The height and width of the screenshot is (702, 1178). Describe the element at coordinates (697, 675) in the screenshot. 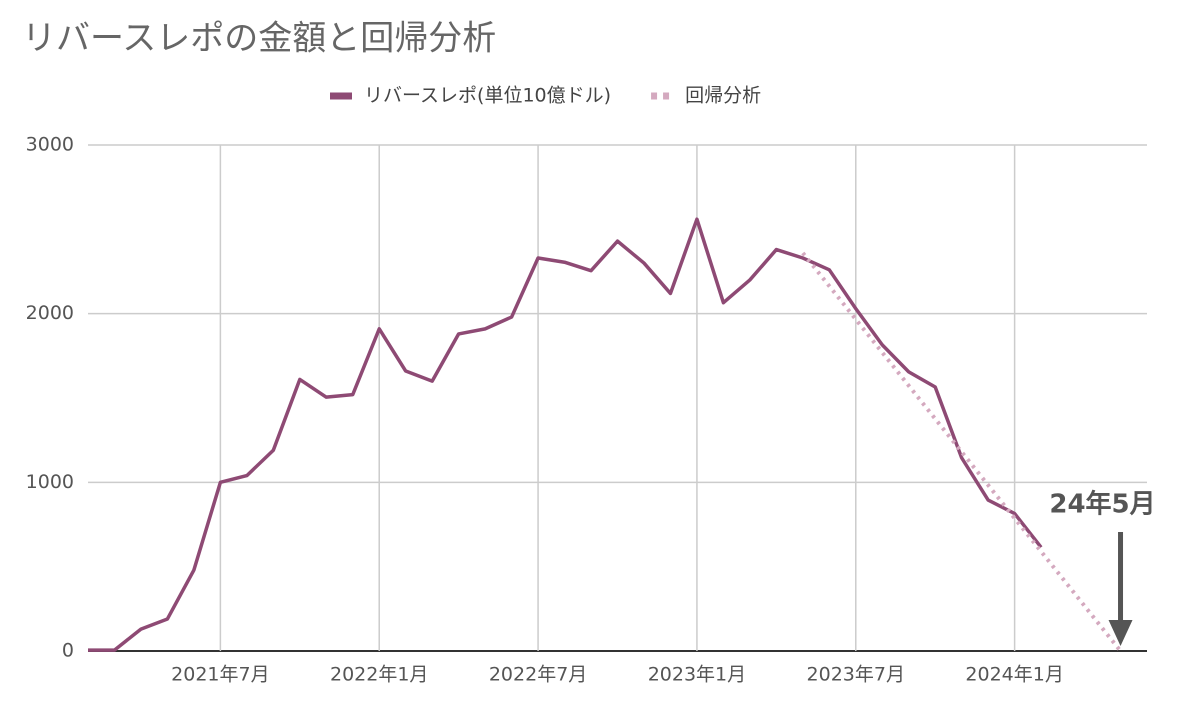

I see `x-tick-label: 2023年1月` at that location.